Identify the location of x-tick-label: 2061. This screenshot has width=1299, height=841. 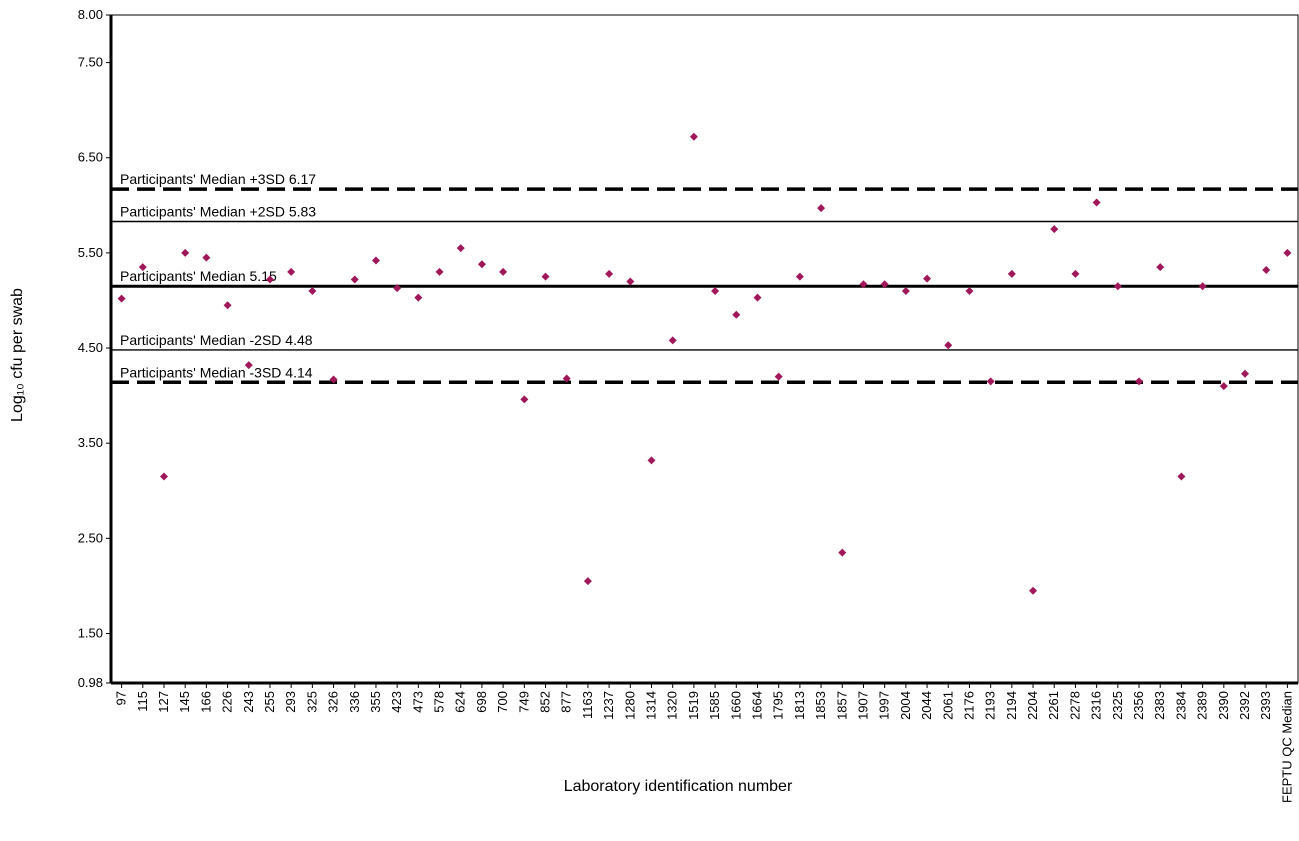
(947, 705).